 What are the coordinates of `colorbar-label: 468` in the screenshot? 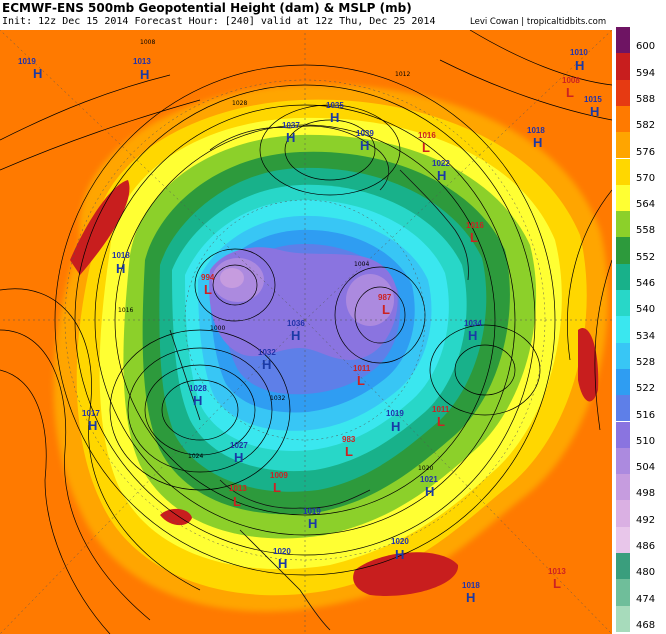 It's located at (646, 625).